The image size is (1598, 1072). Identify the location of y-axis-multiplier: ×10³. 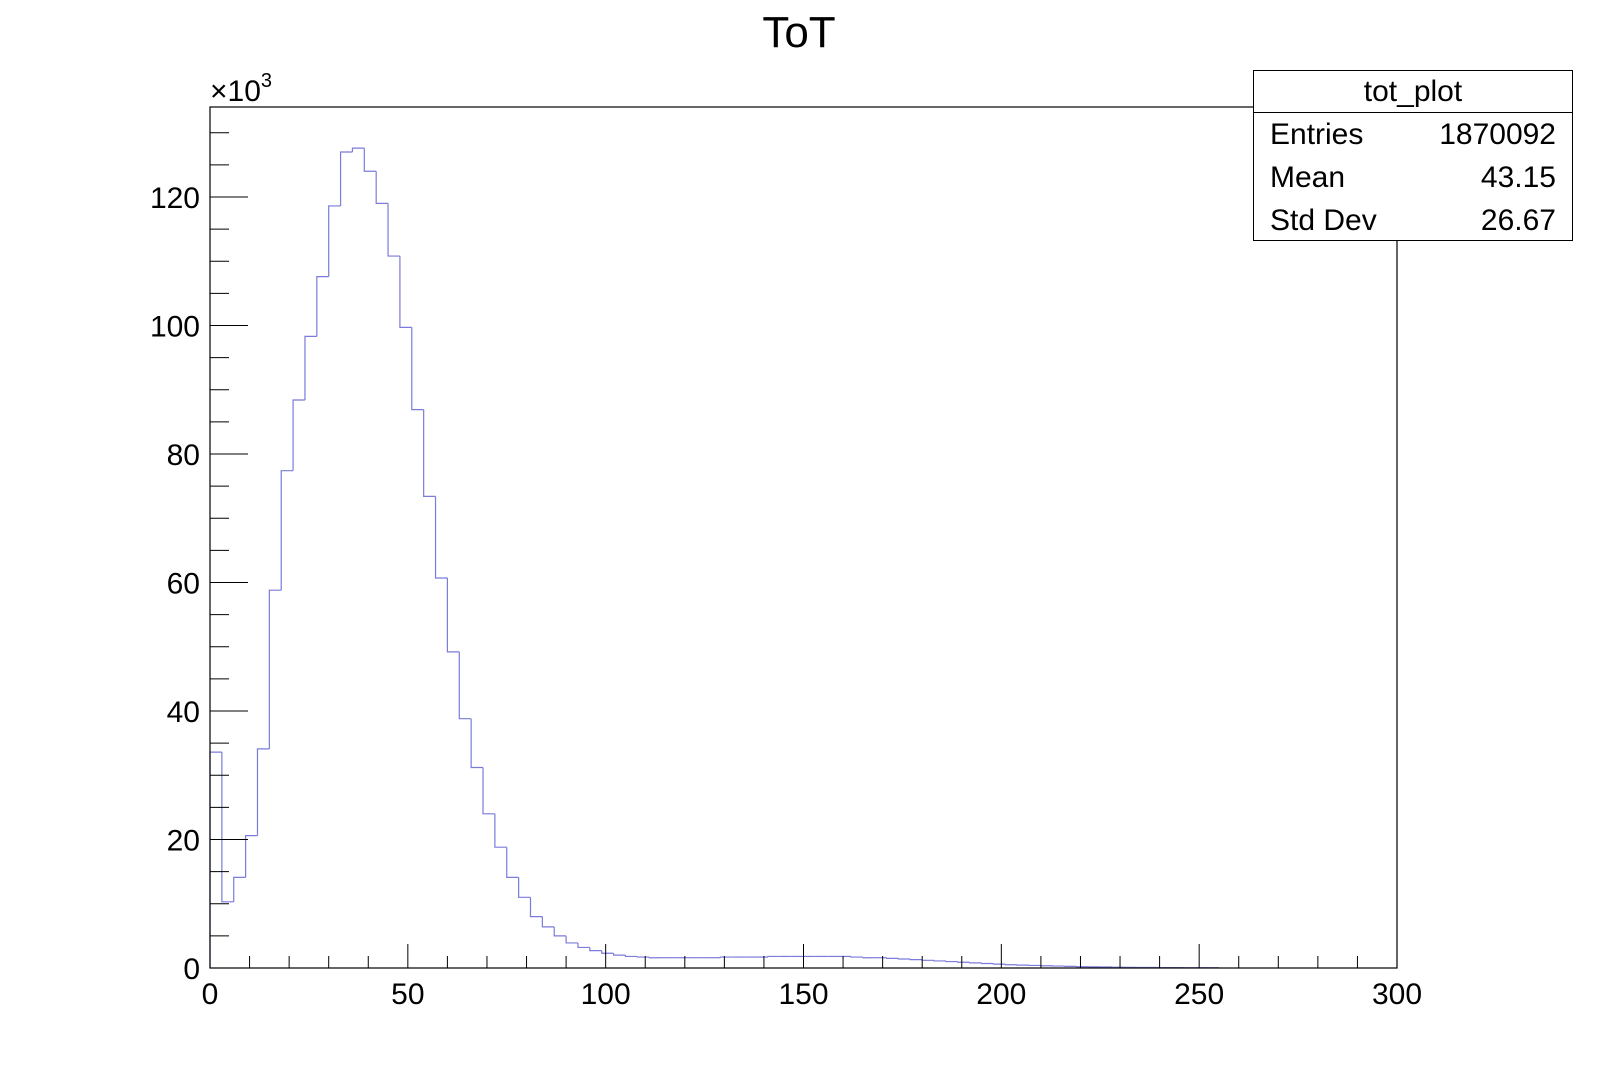
(241, 89).